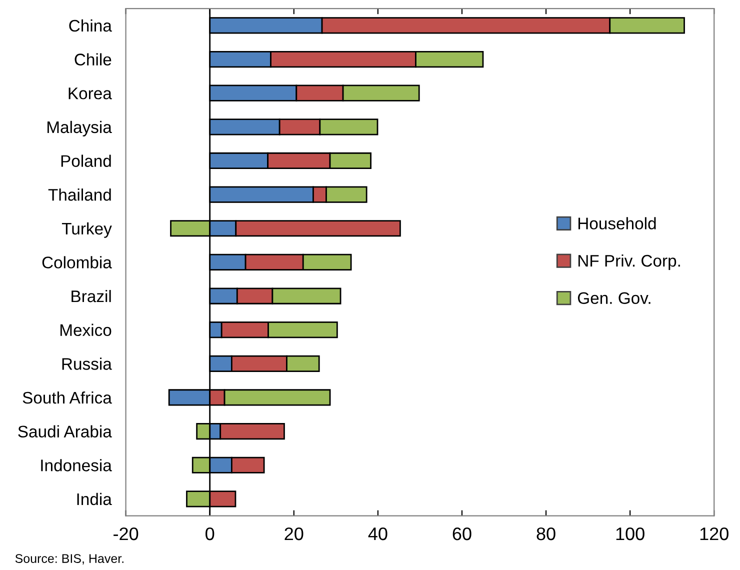 The image size is (740, 570). Describe the element at coordinates (630, 533) in the screenshot. I see `x-tick-label: 100` at that location.